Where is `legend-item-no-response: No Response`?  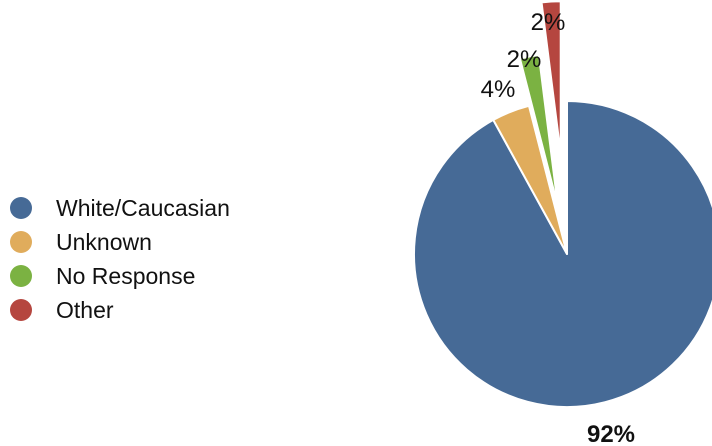
legend-item-no-response: No Response is located at coordinates (120, 276).